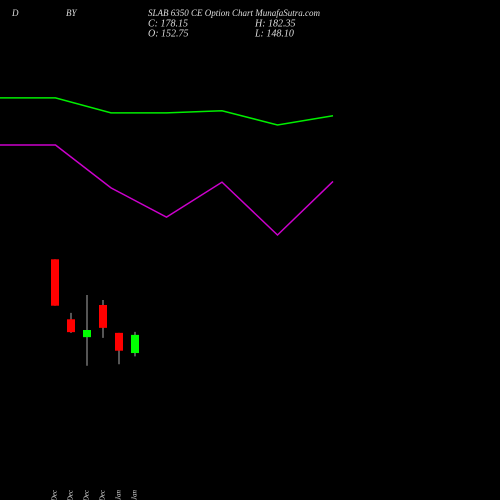  What do you see at coordinates (15, 13) in the screenshot?
I see `header-left: D` at bounding box center [15, 13].